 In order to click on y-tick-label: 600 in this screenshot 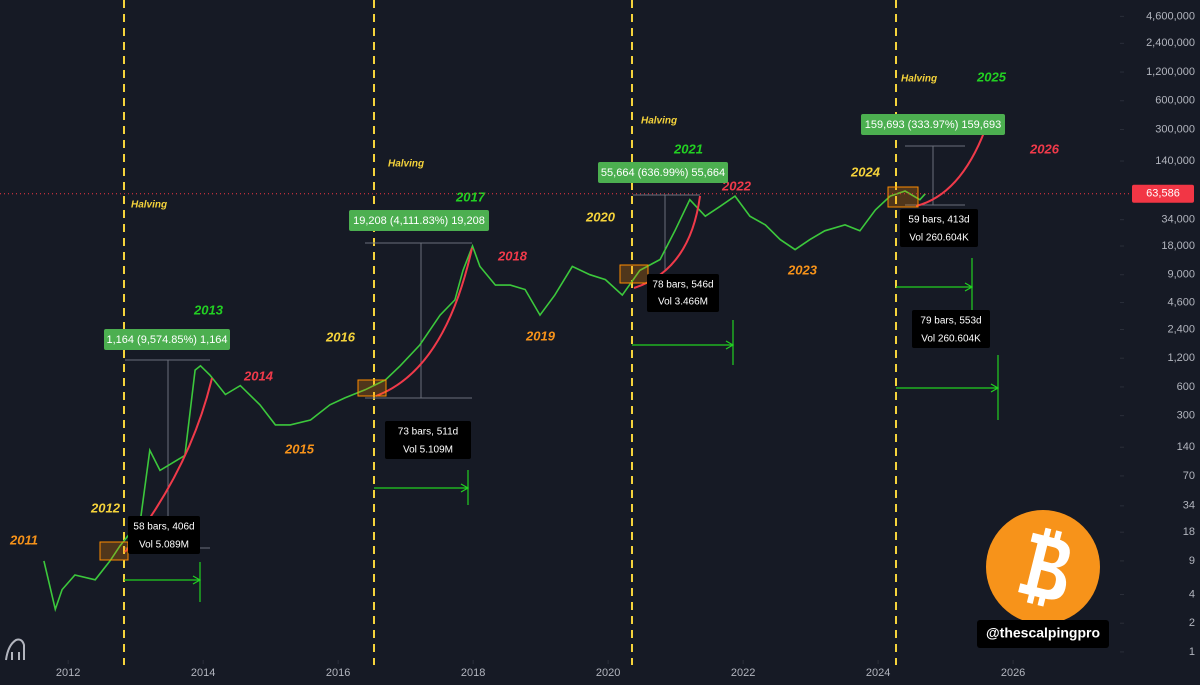, I will do `click(1186, 387)`.